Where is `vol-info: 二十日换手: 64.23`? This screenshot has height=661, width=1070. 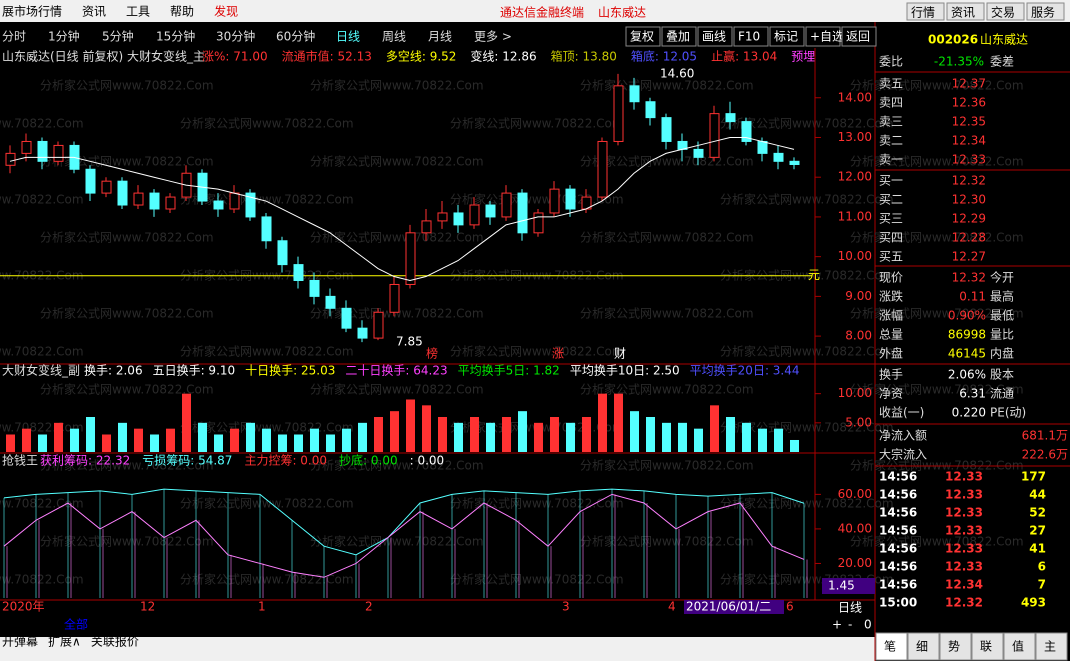 vol-info: 二十日换手: 64.23 is located at coordinates (396, 371).